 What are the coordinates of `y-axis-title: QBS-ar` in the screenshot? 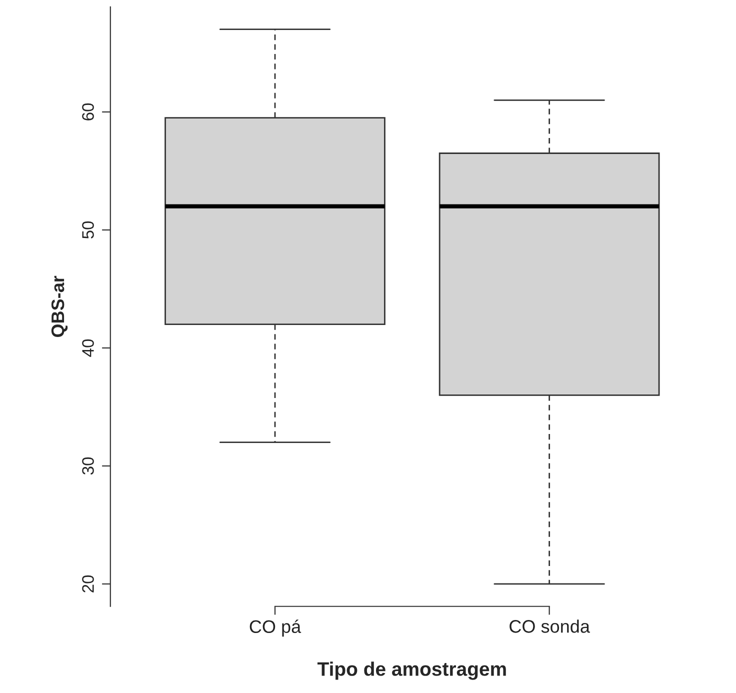 It's located at (59, 307).